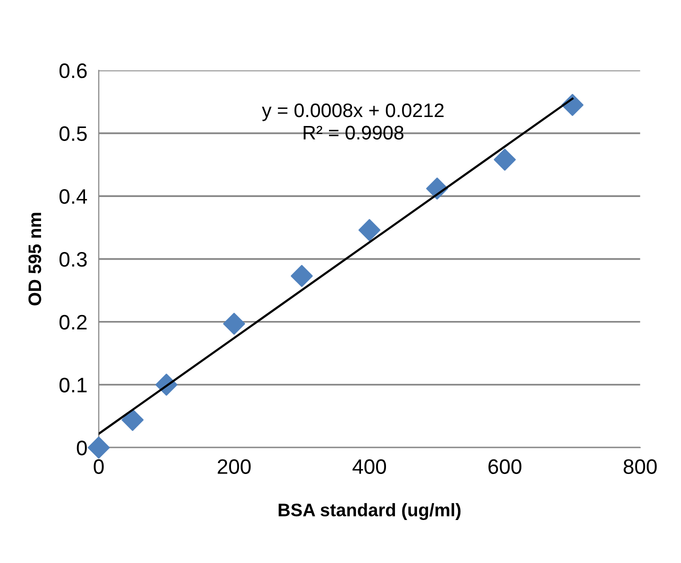 The height and width of the screenshot is (563, 681). What do you see at coordinates (73, 385) in the screenshot?
I see `y-tick-label: 0.1` at bounding box center [73, 385].